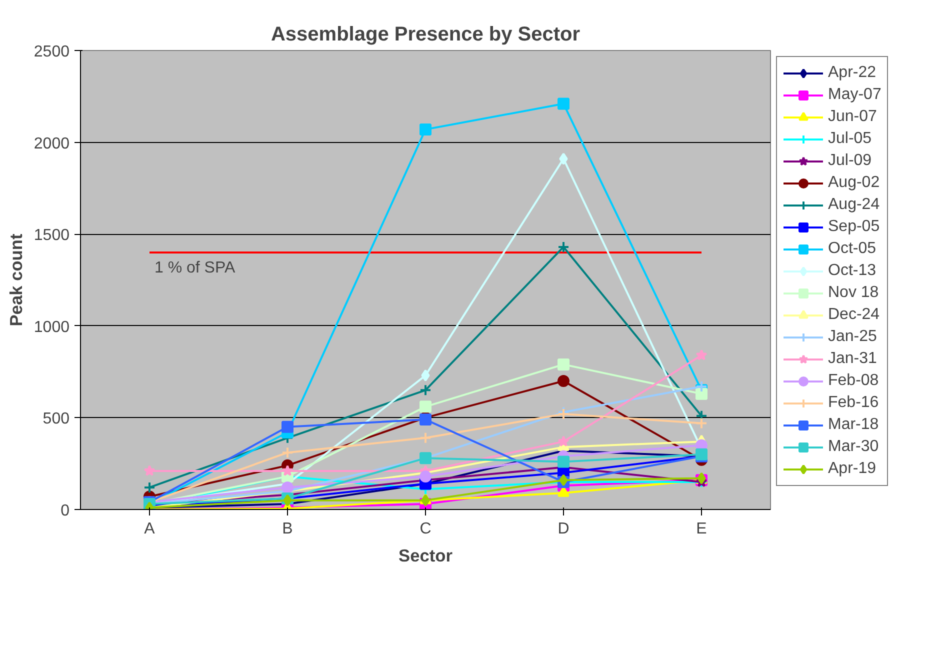  I want to click on legend-label: Jul-05, so click(850, 139).